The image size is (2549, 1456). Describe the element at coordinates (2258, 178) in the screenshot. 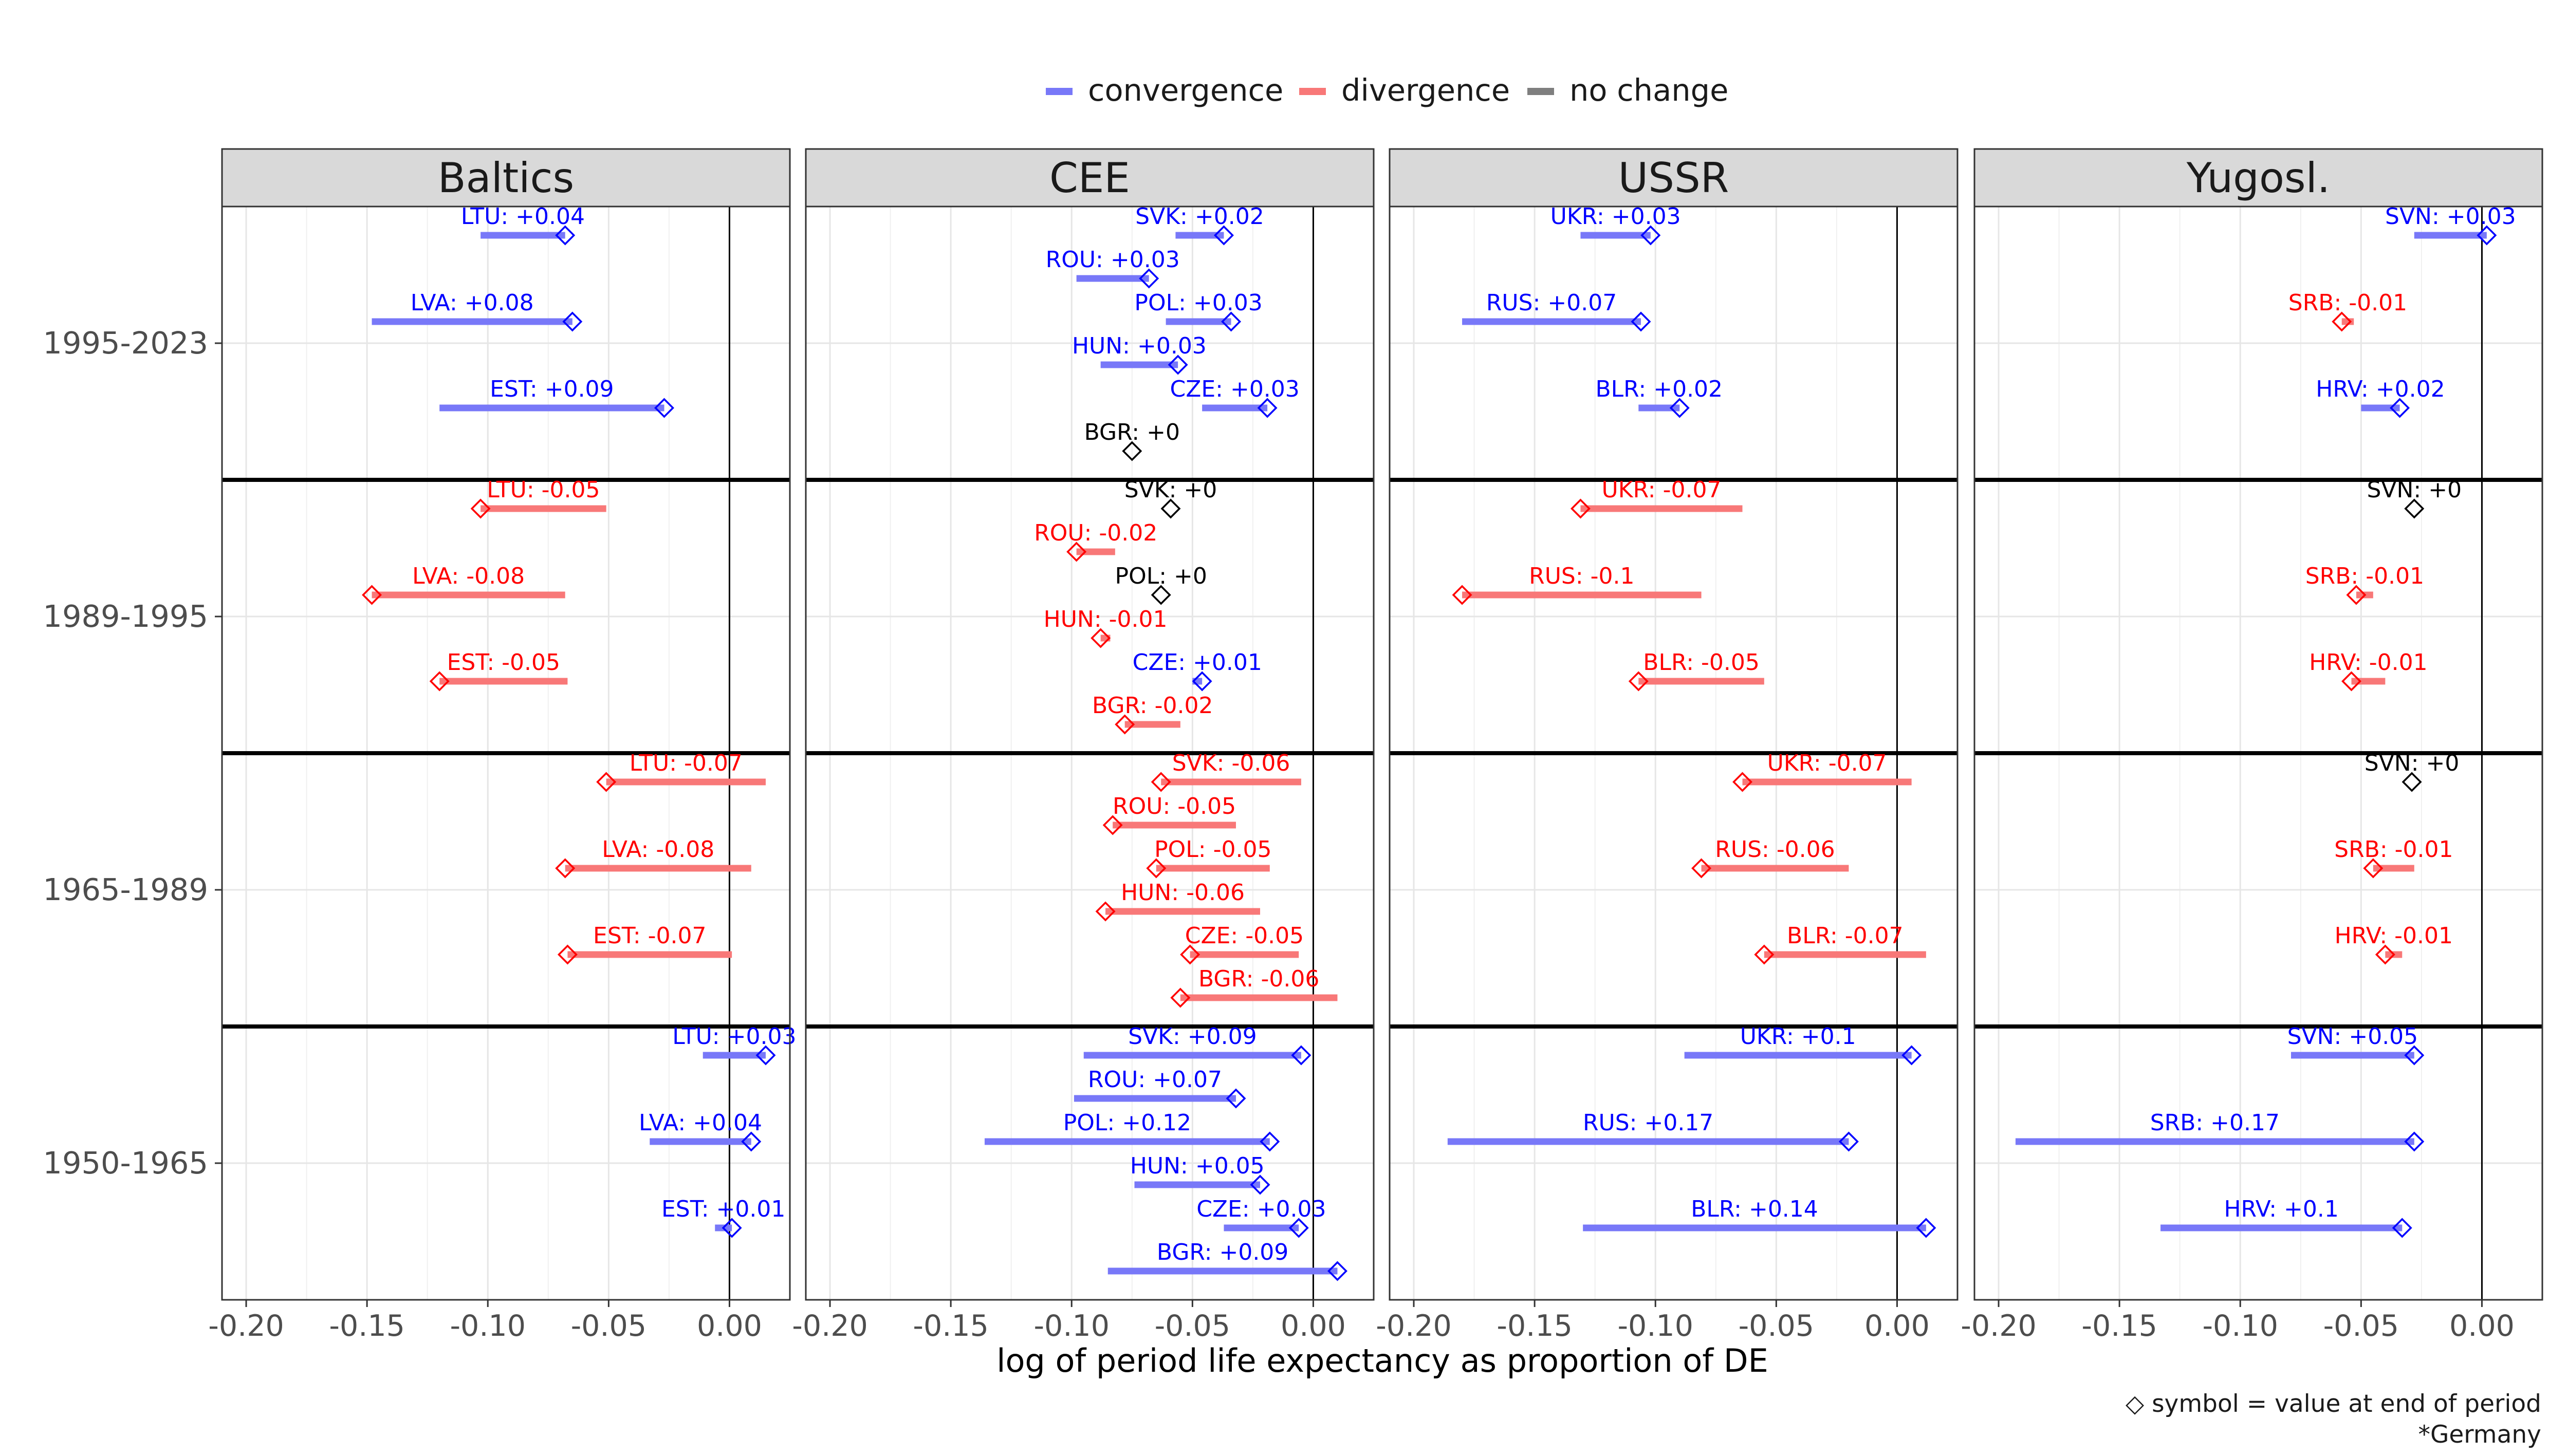

I see `facet-strip` at that location.